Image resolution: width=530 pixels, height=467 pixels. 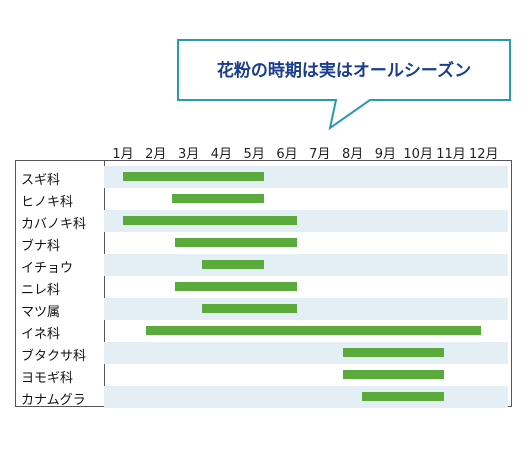 What do you see at coordinates (156, 154) in the screenshot?
I see `month-tick-label: 2月` at bounding box center [156, 154].